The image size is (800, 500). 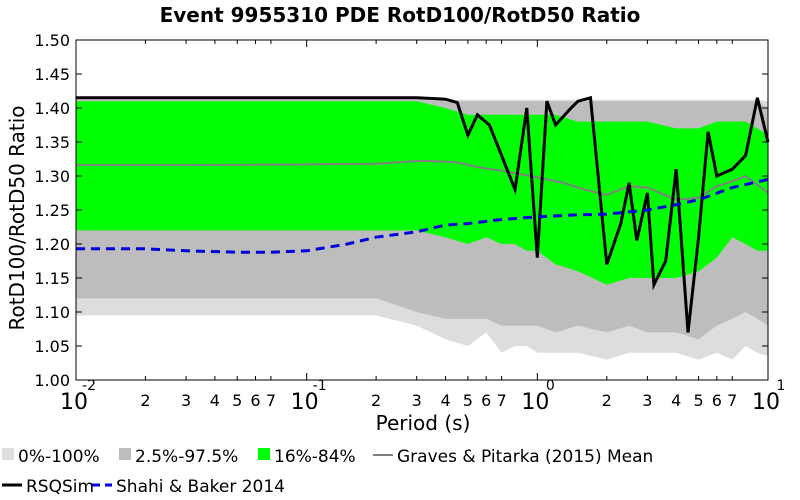 What do you see at coordinates (781, 386) in the screenshot?
I see `x-major-tick-exponent: 1` at bounding box center [781, 386].